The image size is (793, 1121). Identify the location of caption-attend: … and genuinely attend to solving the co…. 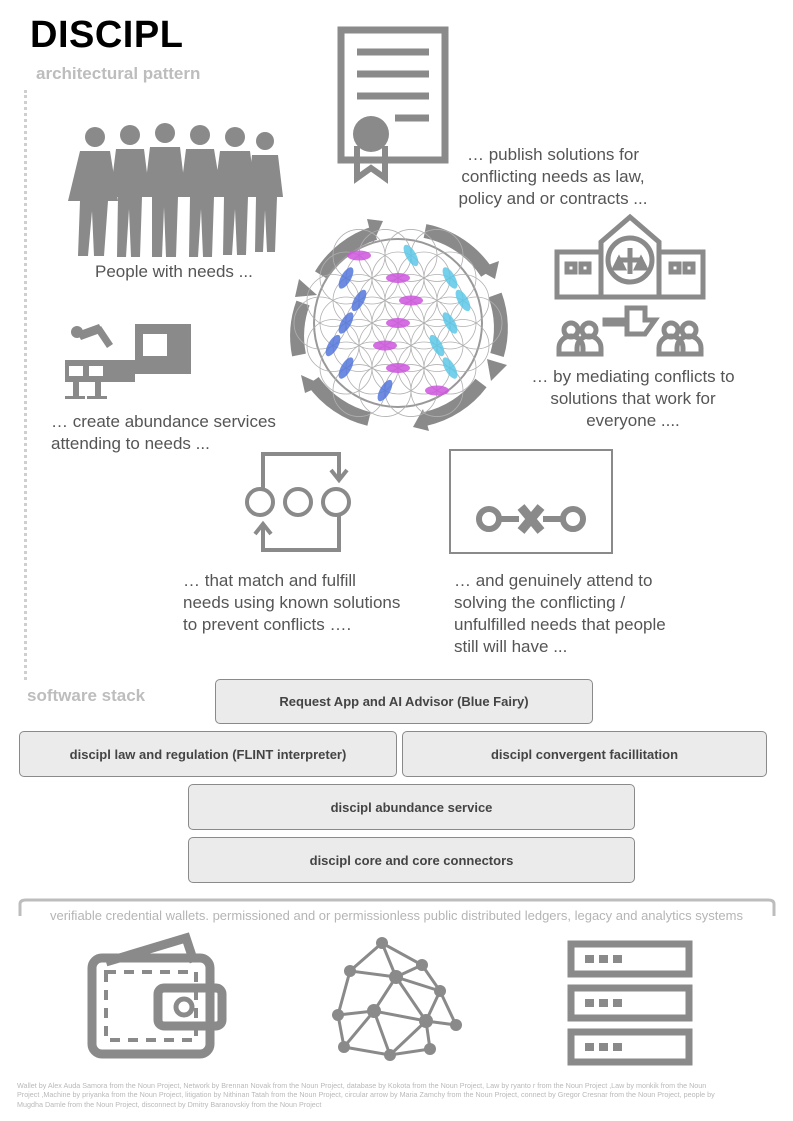
(560, 613).